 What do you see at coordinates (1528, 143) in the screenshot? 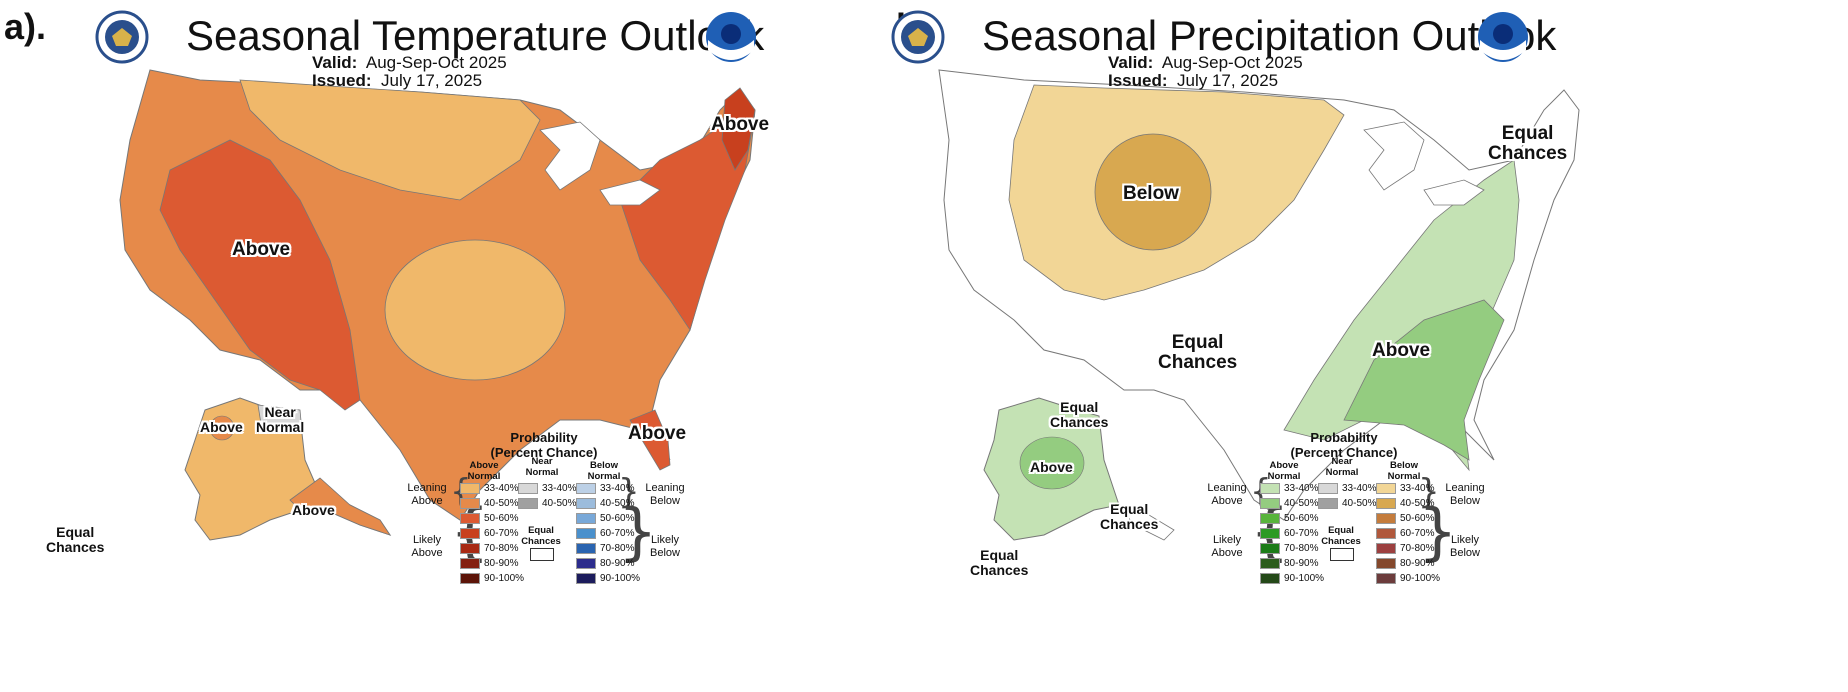
I see `northeast-equal-chances-label: Equal Chances` at bounding box center [1528, 143].